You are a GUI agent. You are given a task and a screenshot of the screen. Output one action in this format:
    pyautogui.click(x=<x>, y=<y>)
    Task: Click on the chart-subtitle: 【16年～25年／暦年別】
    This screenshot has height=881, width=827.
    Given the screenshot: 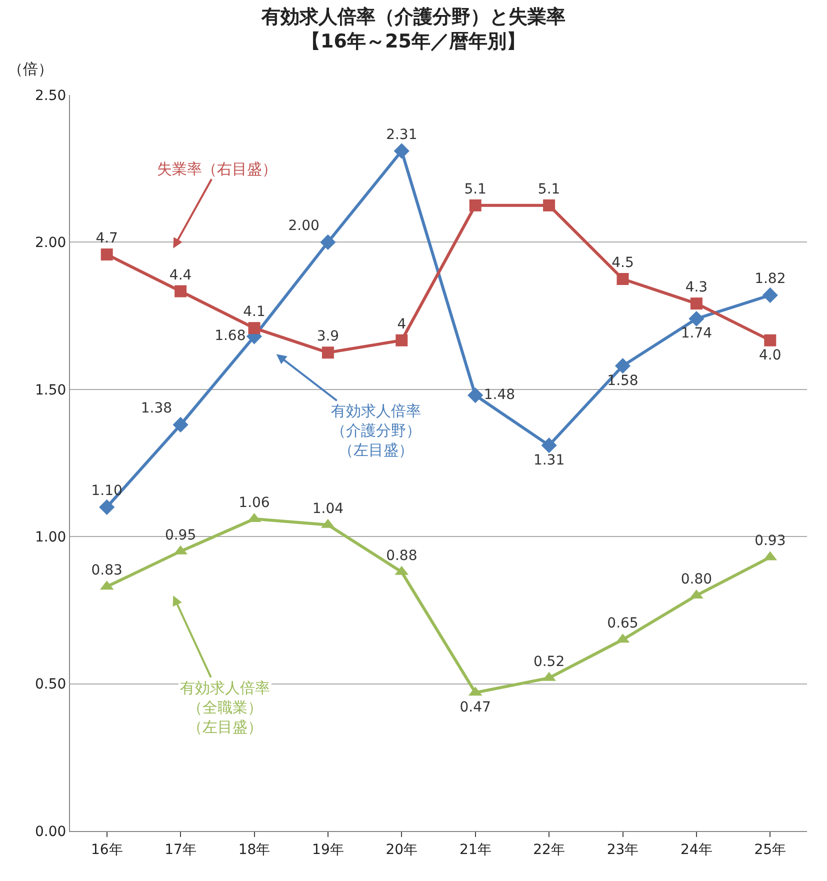 What is the action you would take?
    pyautogui.click(x=414, y=41)
    